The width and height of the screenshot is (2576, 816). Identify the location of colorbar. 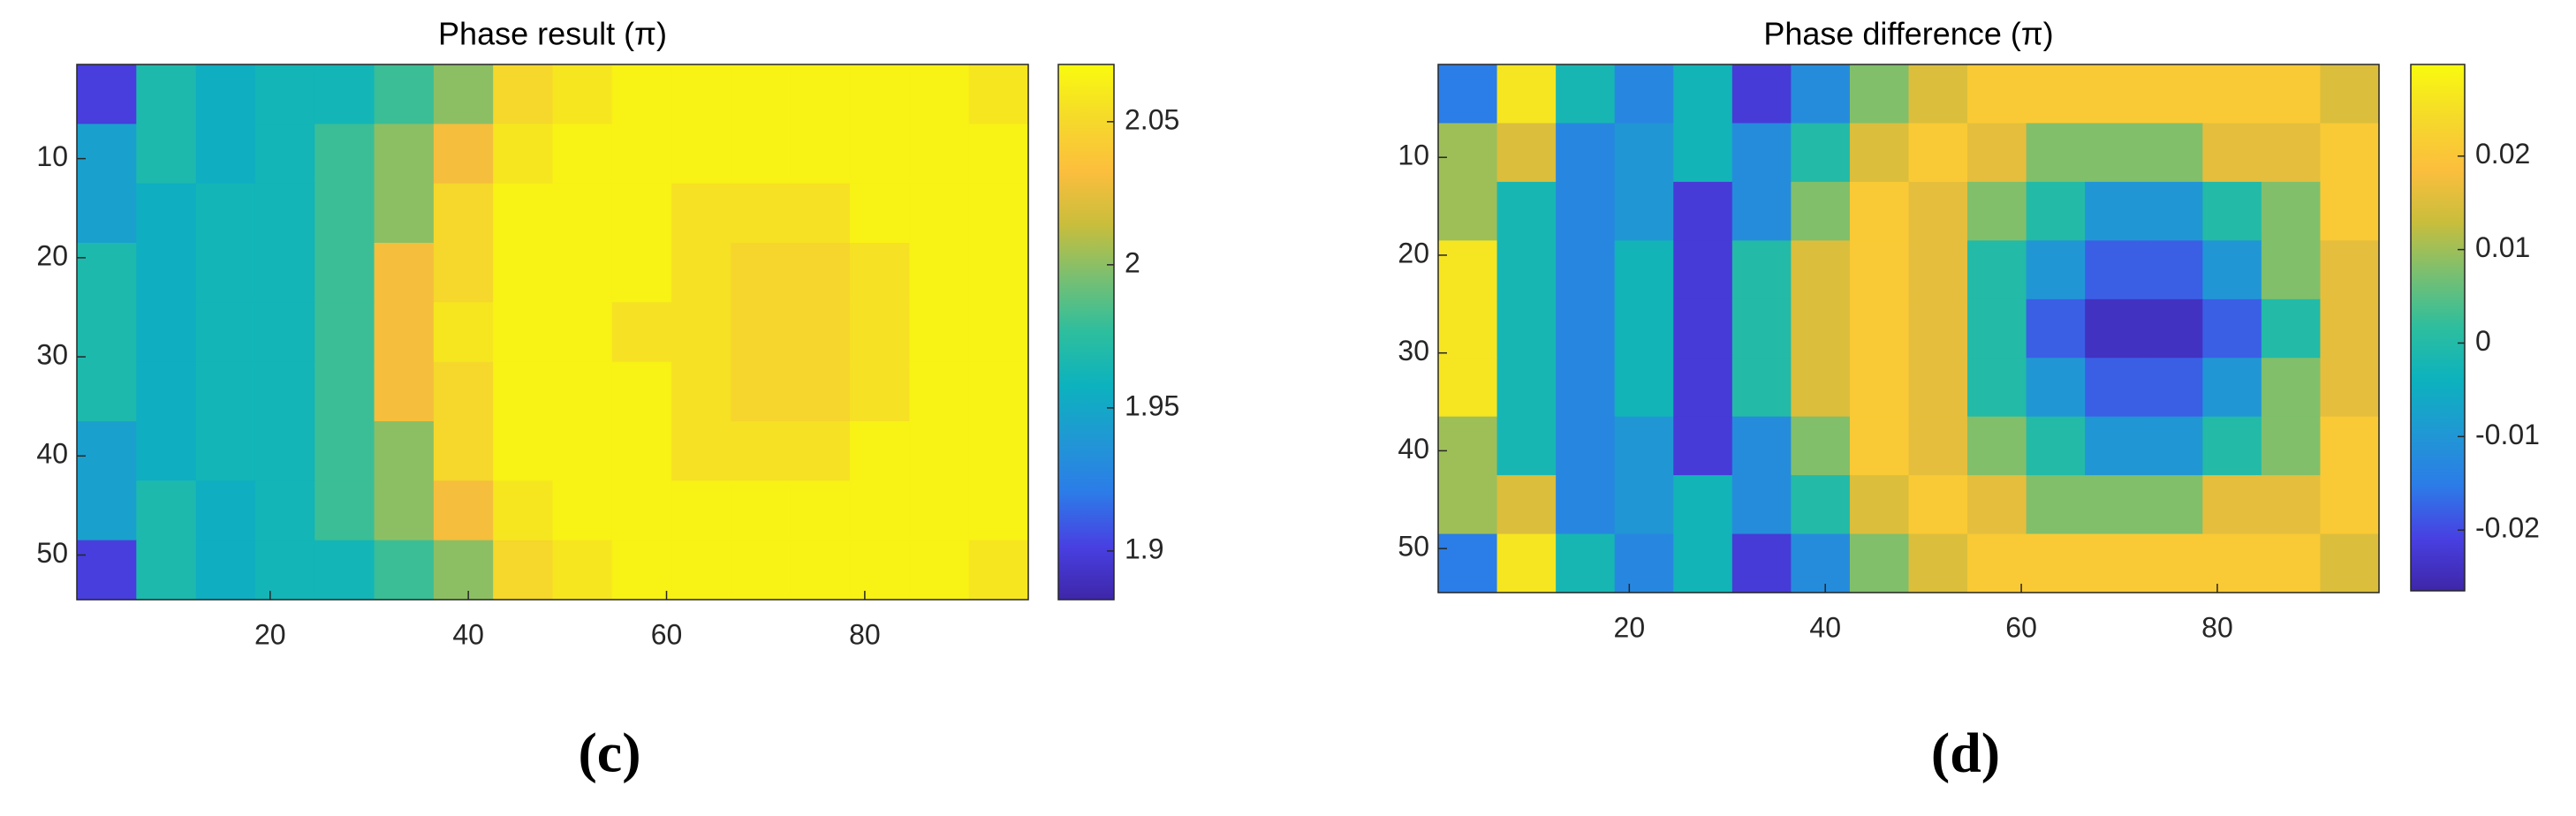
(1086, 332).